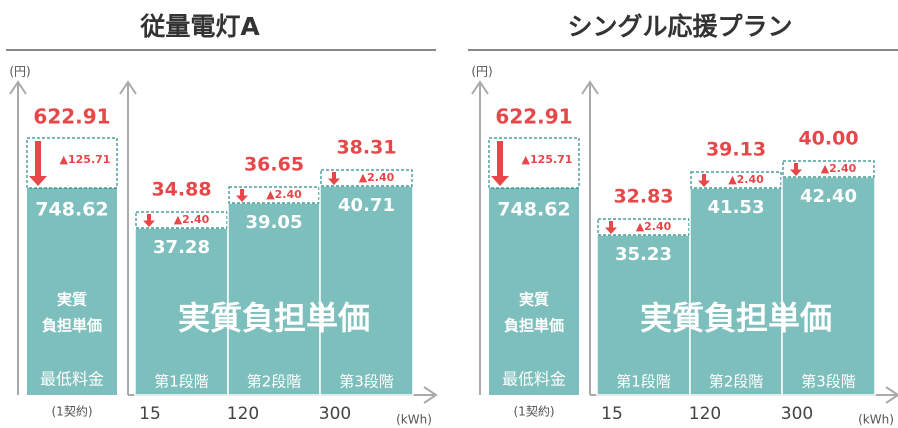 The image size is (898, 428). What do you see at coordinates (736, 150) in the screenshot?
I see `tier-price: 39.13` at bounding box center [736, 150].